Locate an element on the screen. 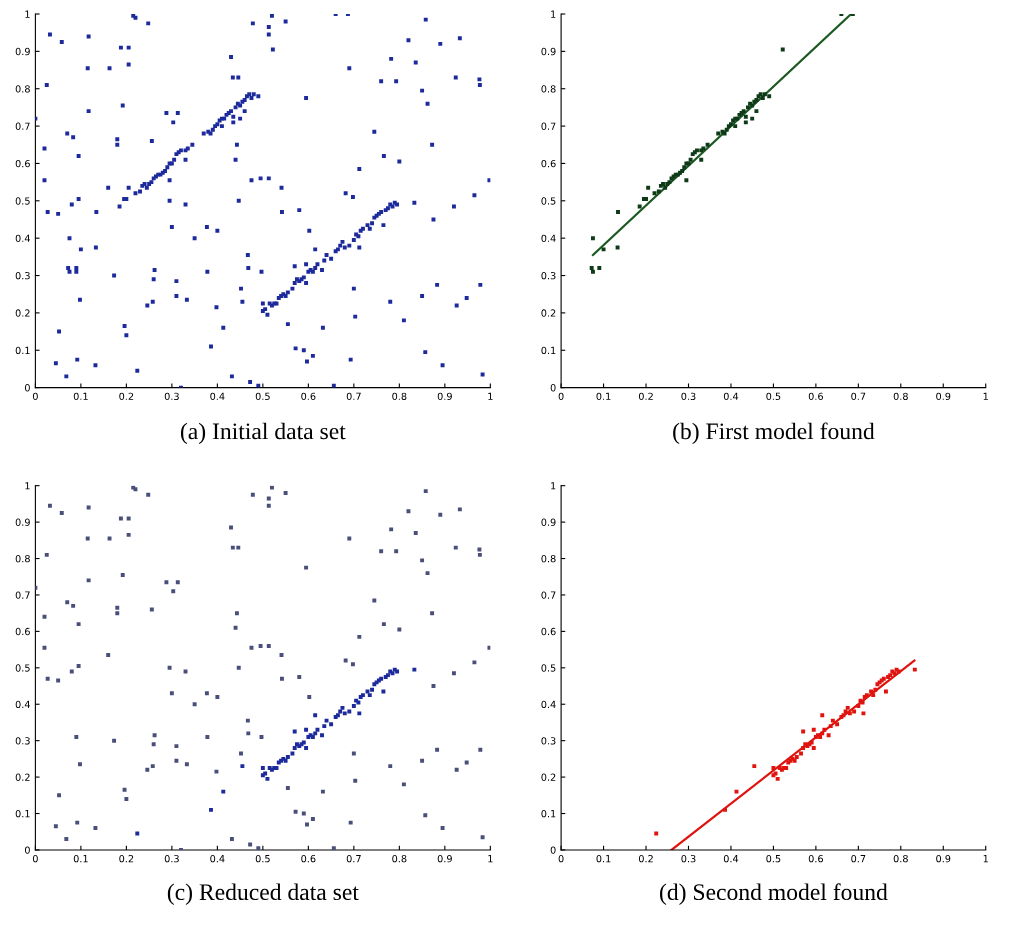 This screenshot has width=1011, height=934. y-tick-label: 0.1 is located at coordinates (548, 813).